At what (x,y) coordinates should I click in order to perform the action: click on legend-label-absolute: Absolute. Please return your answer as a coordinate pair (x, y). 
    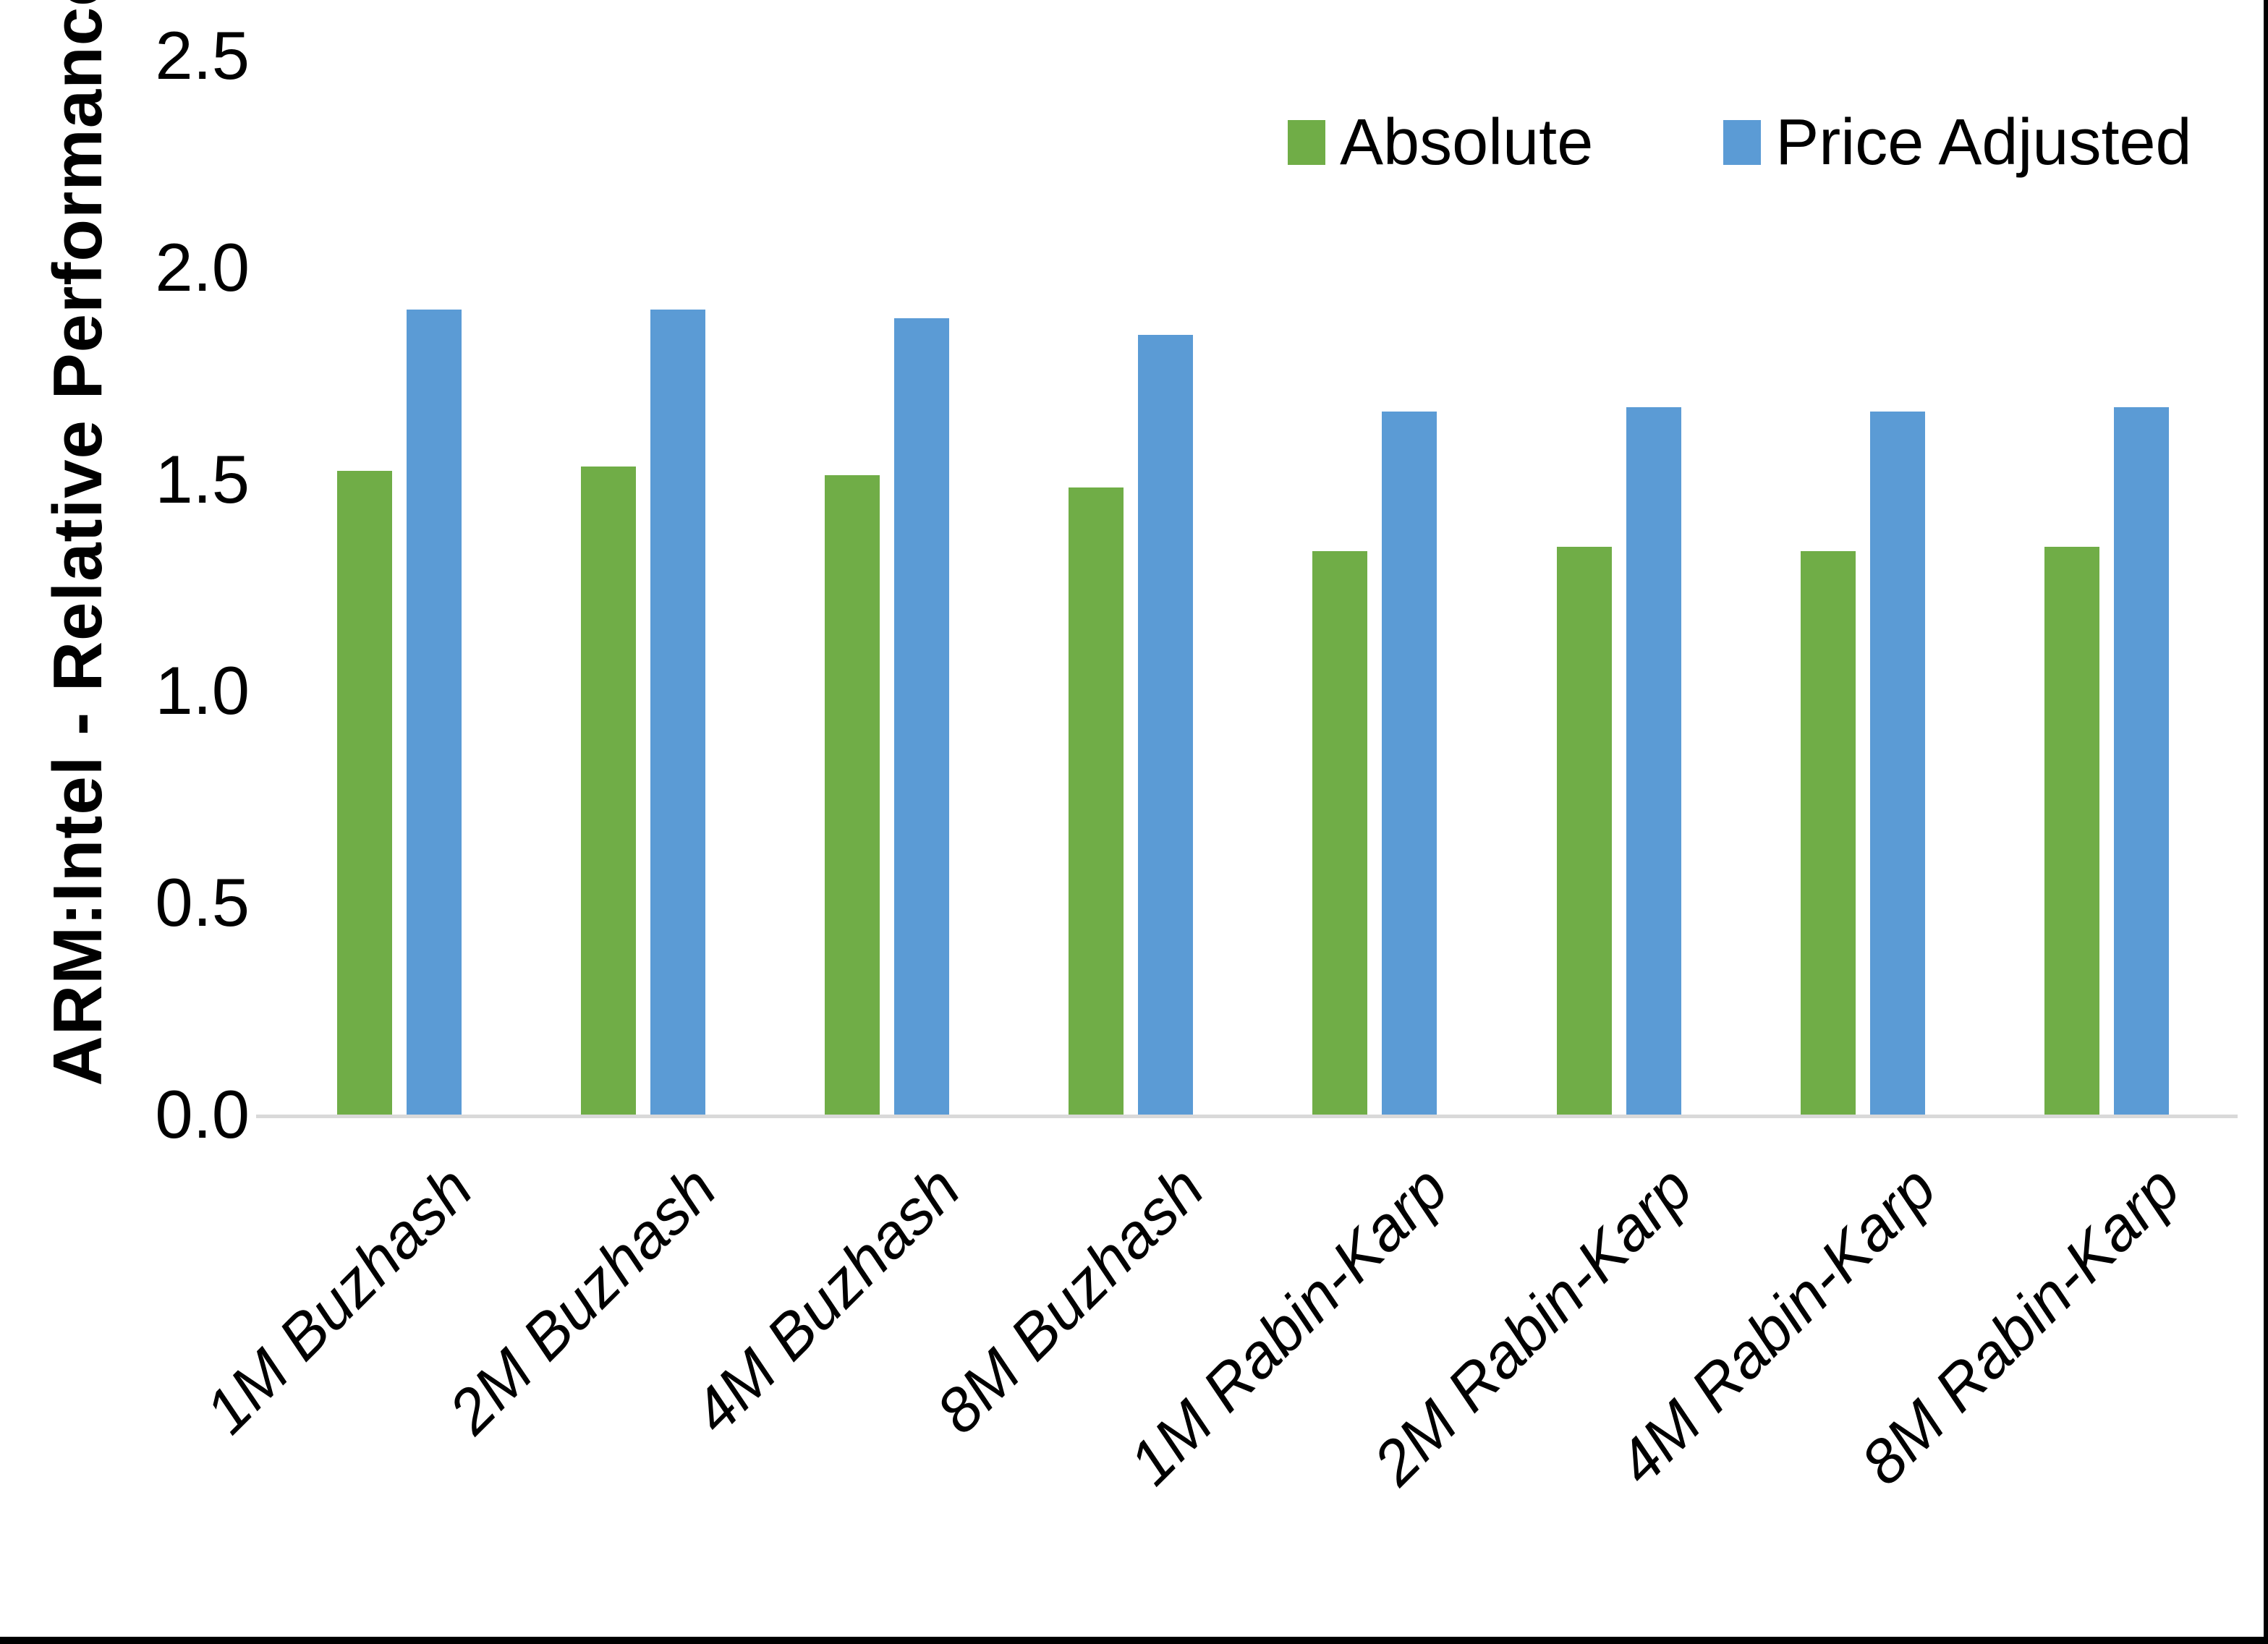
    Looking at the image, I should click on (1467, 142).